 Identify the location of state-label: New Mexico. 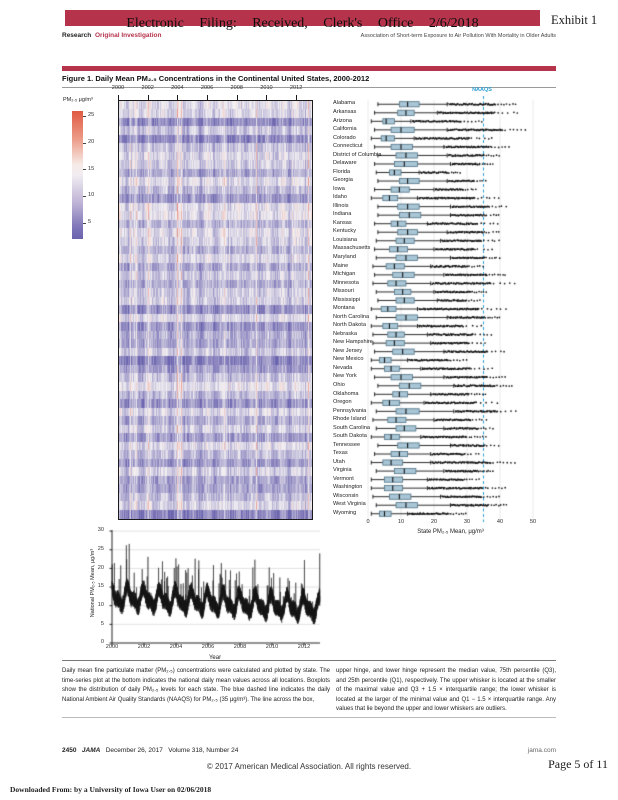
(348, 359).